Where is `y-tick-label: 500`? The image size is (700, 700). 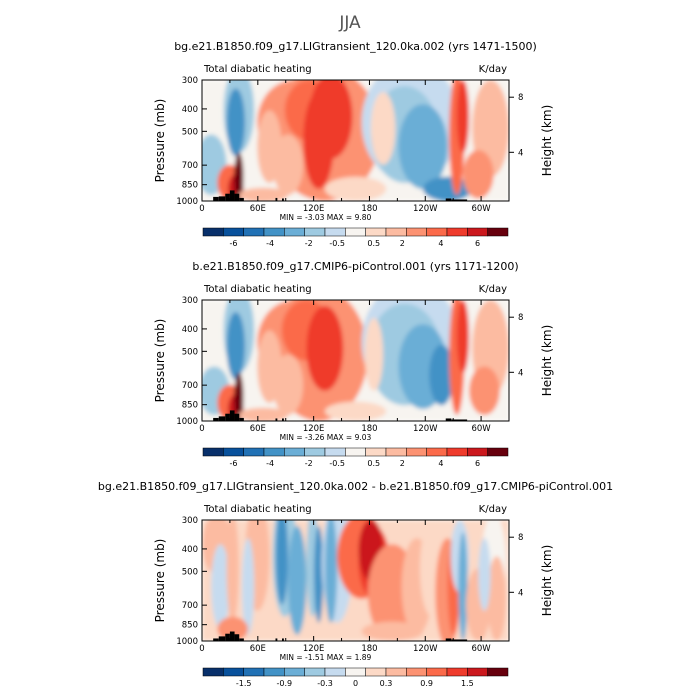 y-tick-label: 500 is located at coordinates (190, 572).